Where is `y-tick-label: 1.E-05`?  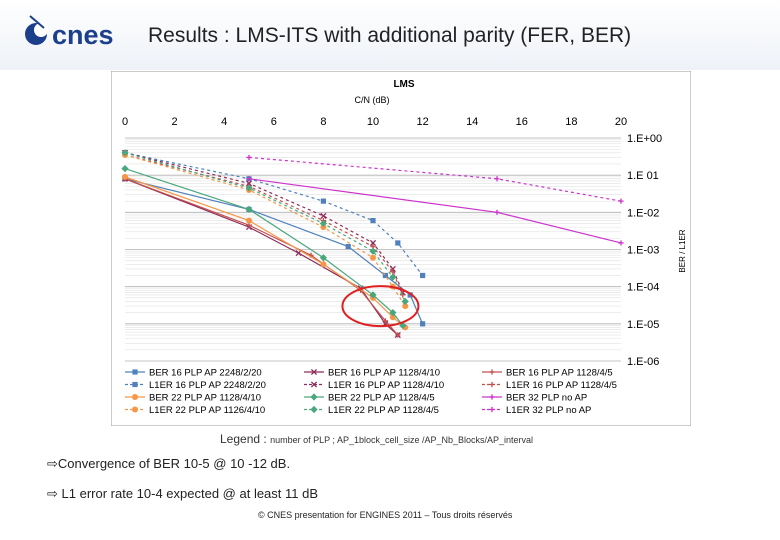
y-tick-label: 1.E-05 is located at coordinates (643, 325).